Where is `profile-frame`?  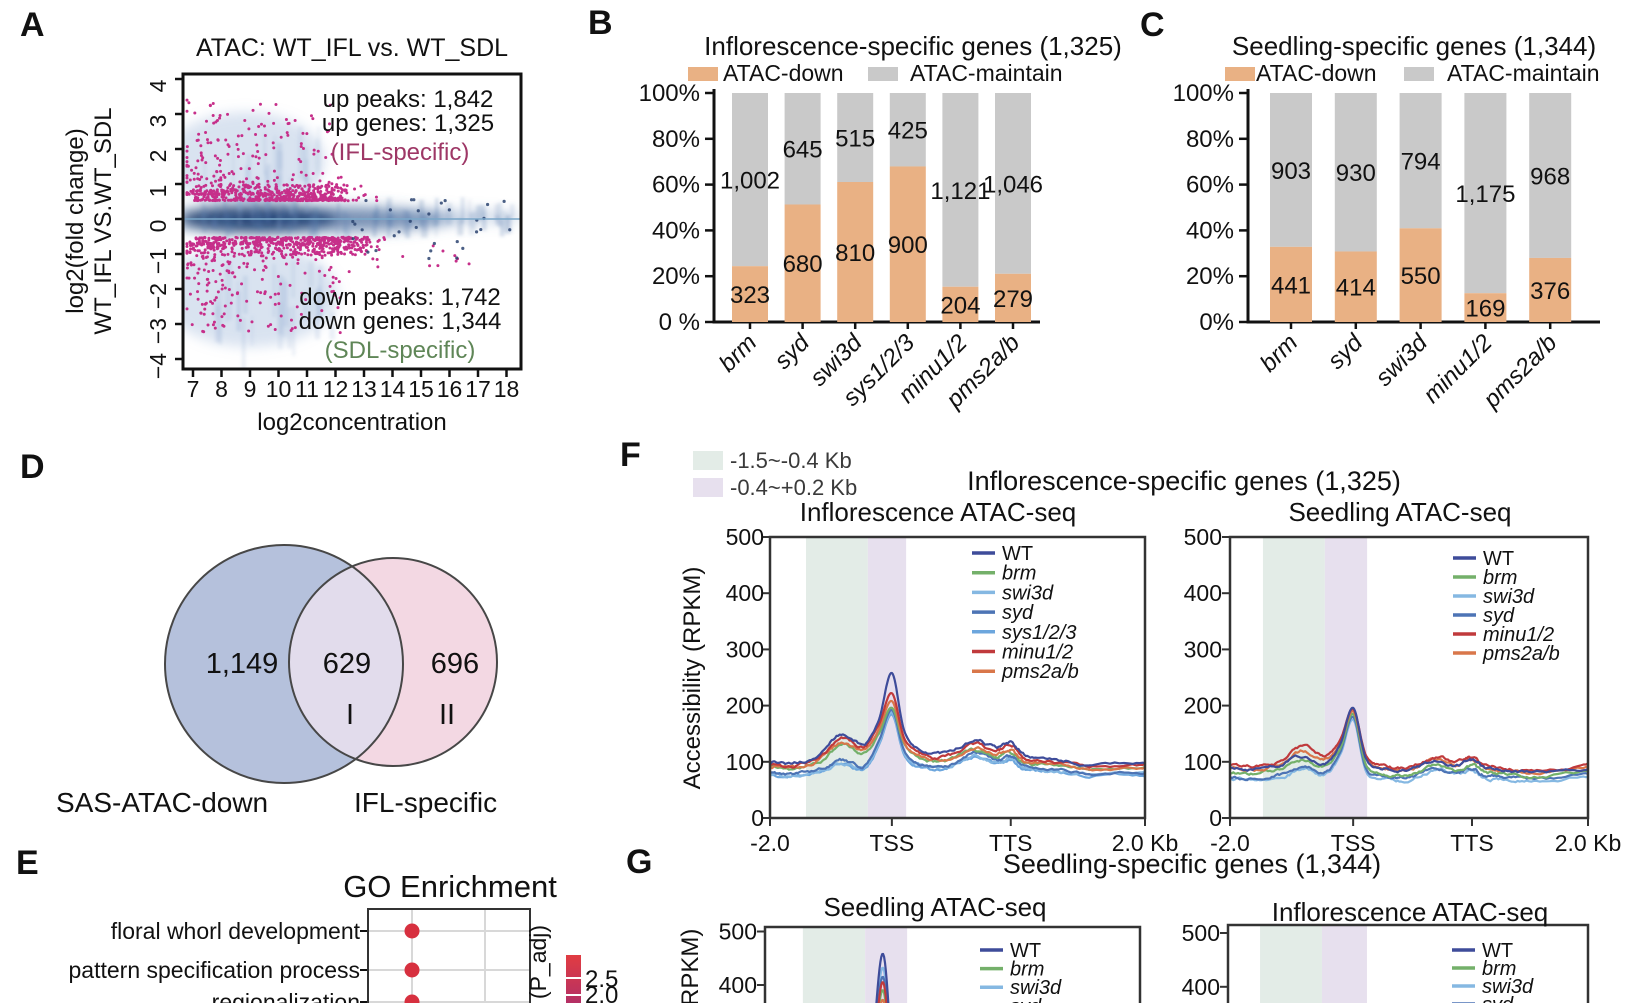
profile-frame is located at coordinates (1408, 963).